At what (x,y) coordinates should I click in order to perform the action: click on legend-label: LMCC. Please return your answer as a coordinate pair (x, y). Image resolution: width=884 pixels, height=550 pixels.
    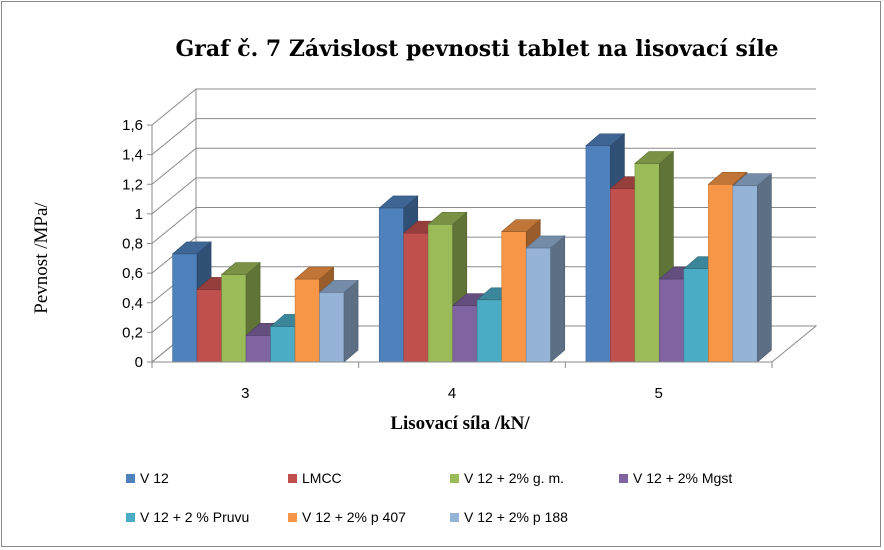
    Looking at the image, I should click on (322, 478).